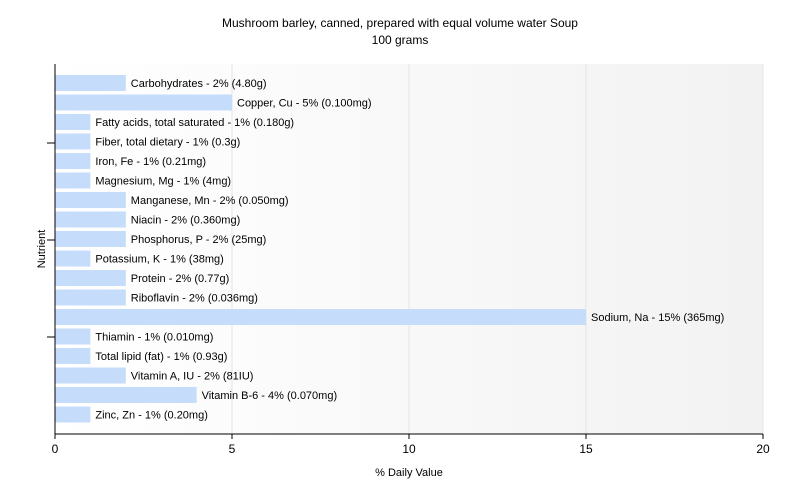 This screenshot has height=500, width=800. I want to click on x-tick-label: 15, so click(586, 449).